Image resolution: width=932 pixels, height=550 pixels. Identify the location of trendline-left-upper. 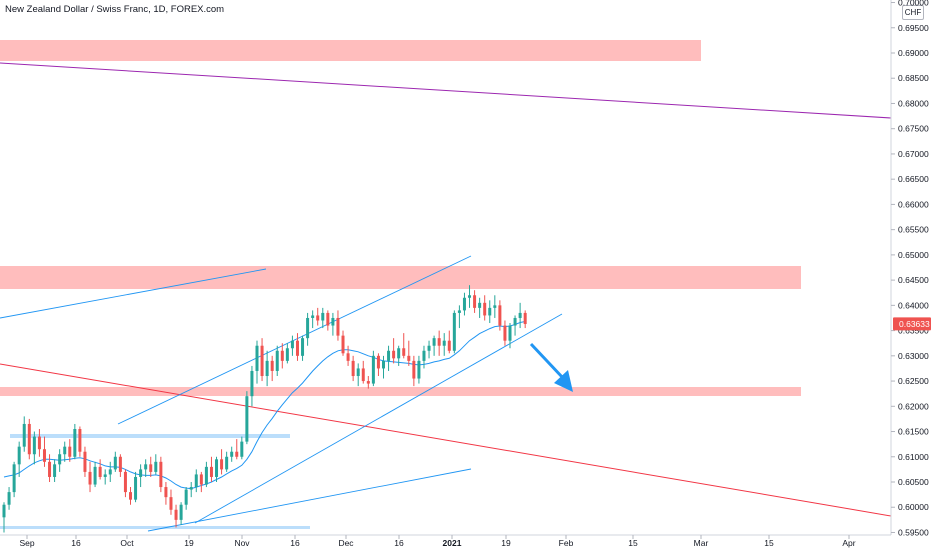
(133, 293).